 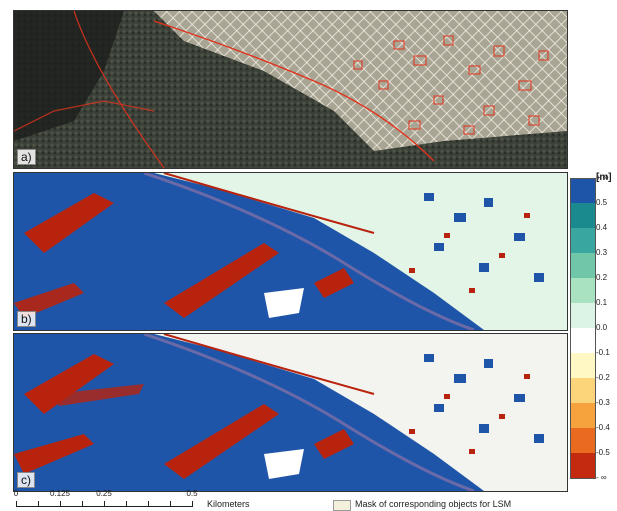 I want to click on legend-tick-label: -0.3, so click(x=603, y=402).